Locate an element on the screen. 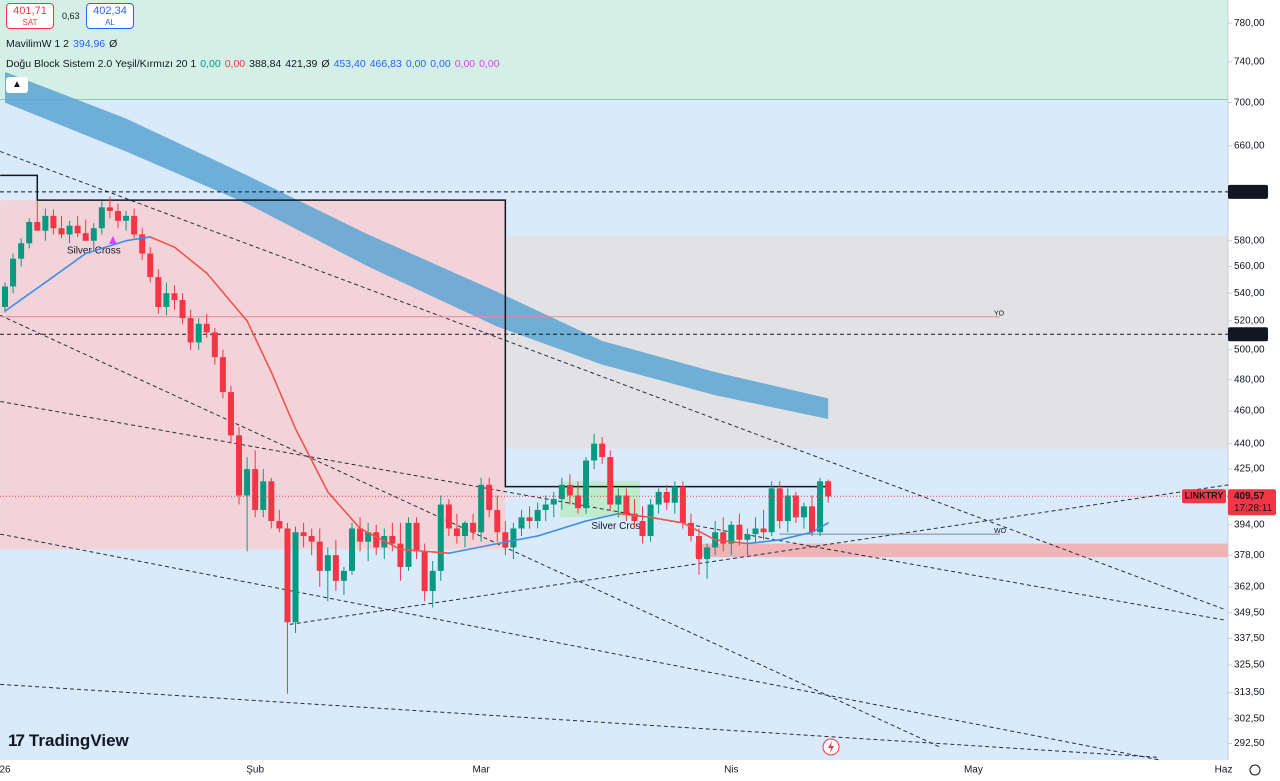 The height and width of the screenshot is (781, 1280). zone is located at coordinates (614, 50).